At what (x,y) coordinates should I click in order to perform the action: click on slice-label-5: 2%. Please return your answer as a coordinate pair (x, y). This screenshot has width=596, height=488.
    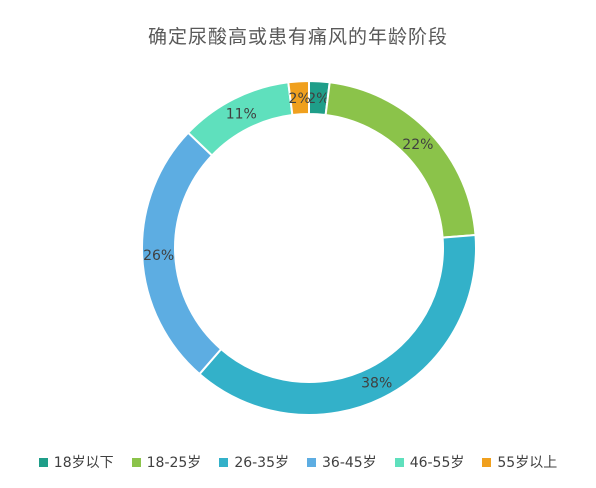
    Looking at the image, I should click on (300, 99).